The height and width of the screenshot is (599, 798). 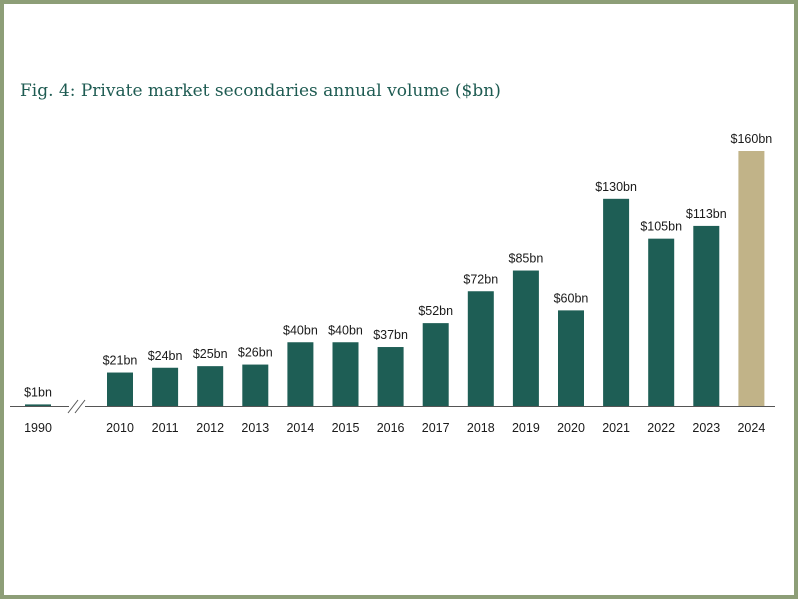 I want to click on x-tick-2014: 2014, so click(x=300, y=428).